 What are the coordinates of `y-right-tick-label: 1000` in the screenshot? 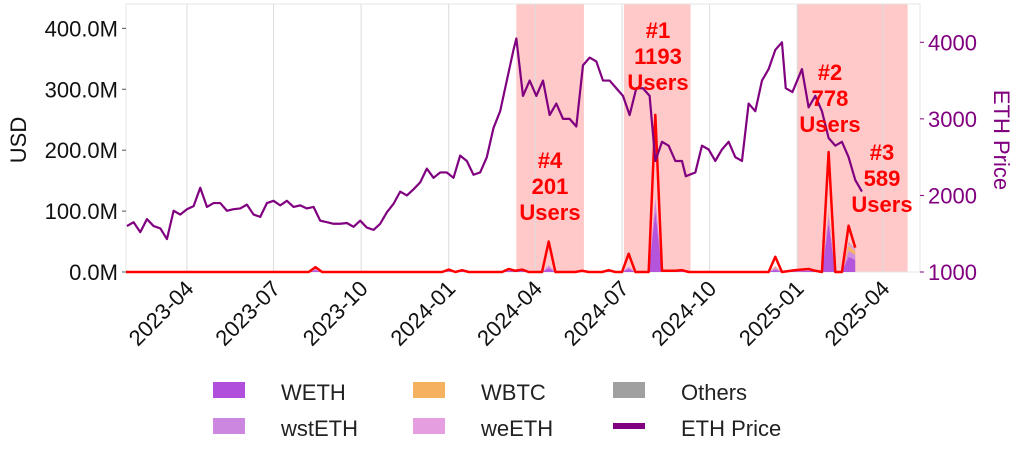 It's located at (952, 272).